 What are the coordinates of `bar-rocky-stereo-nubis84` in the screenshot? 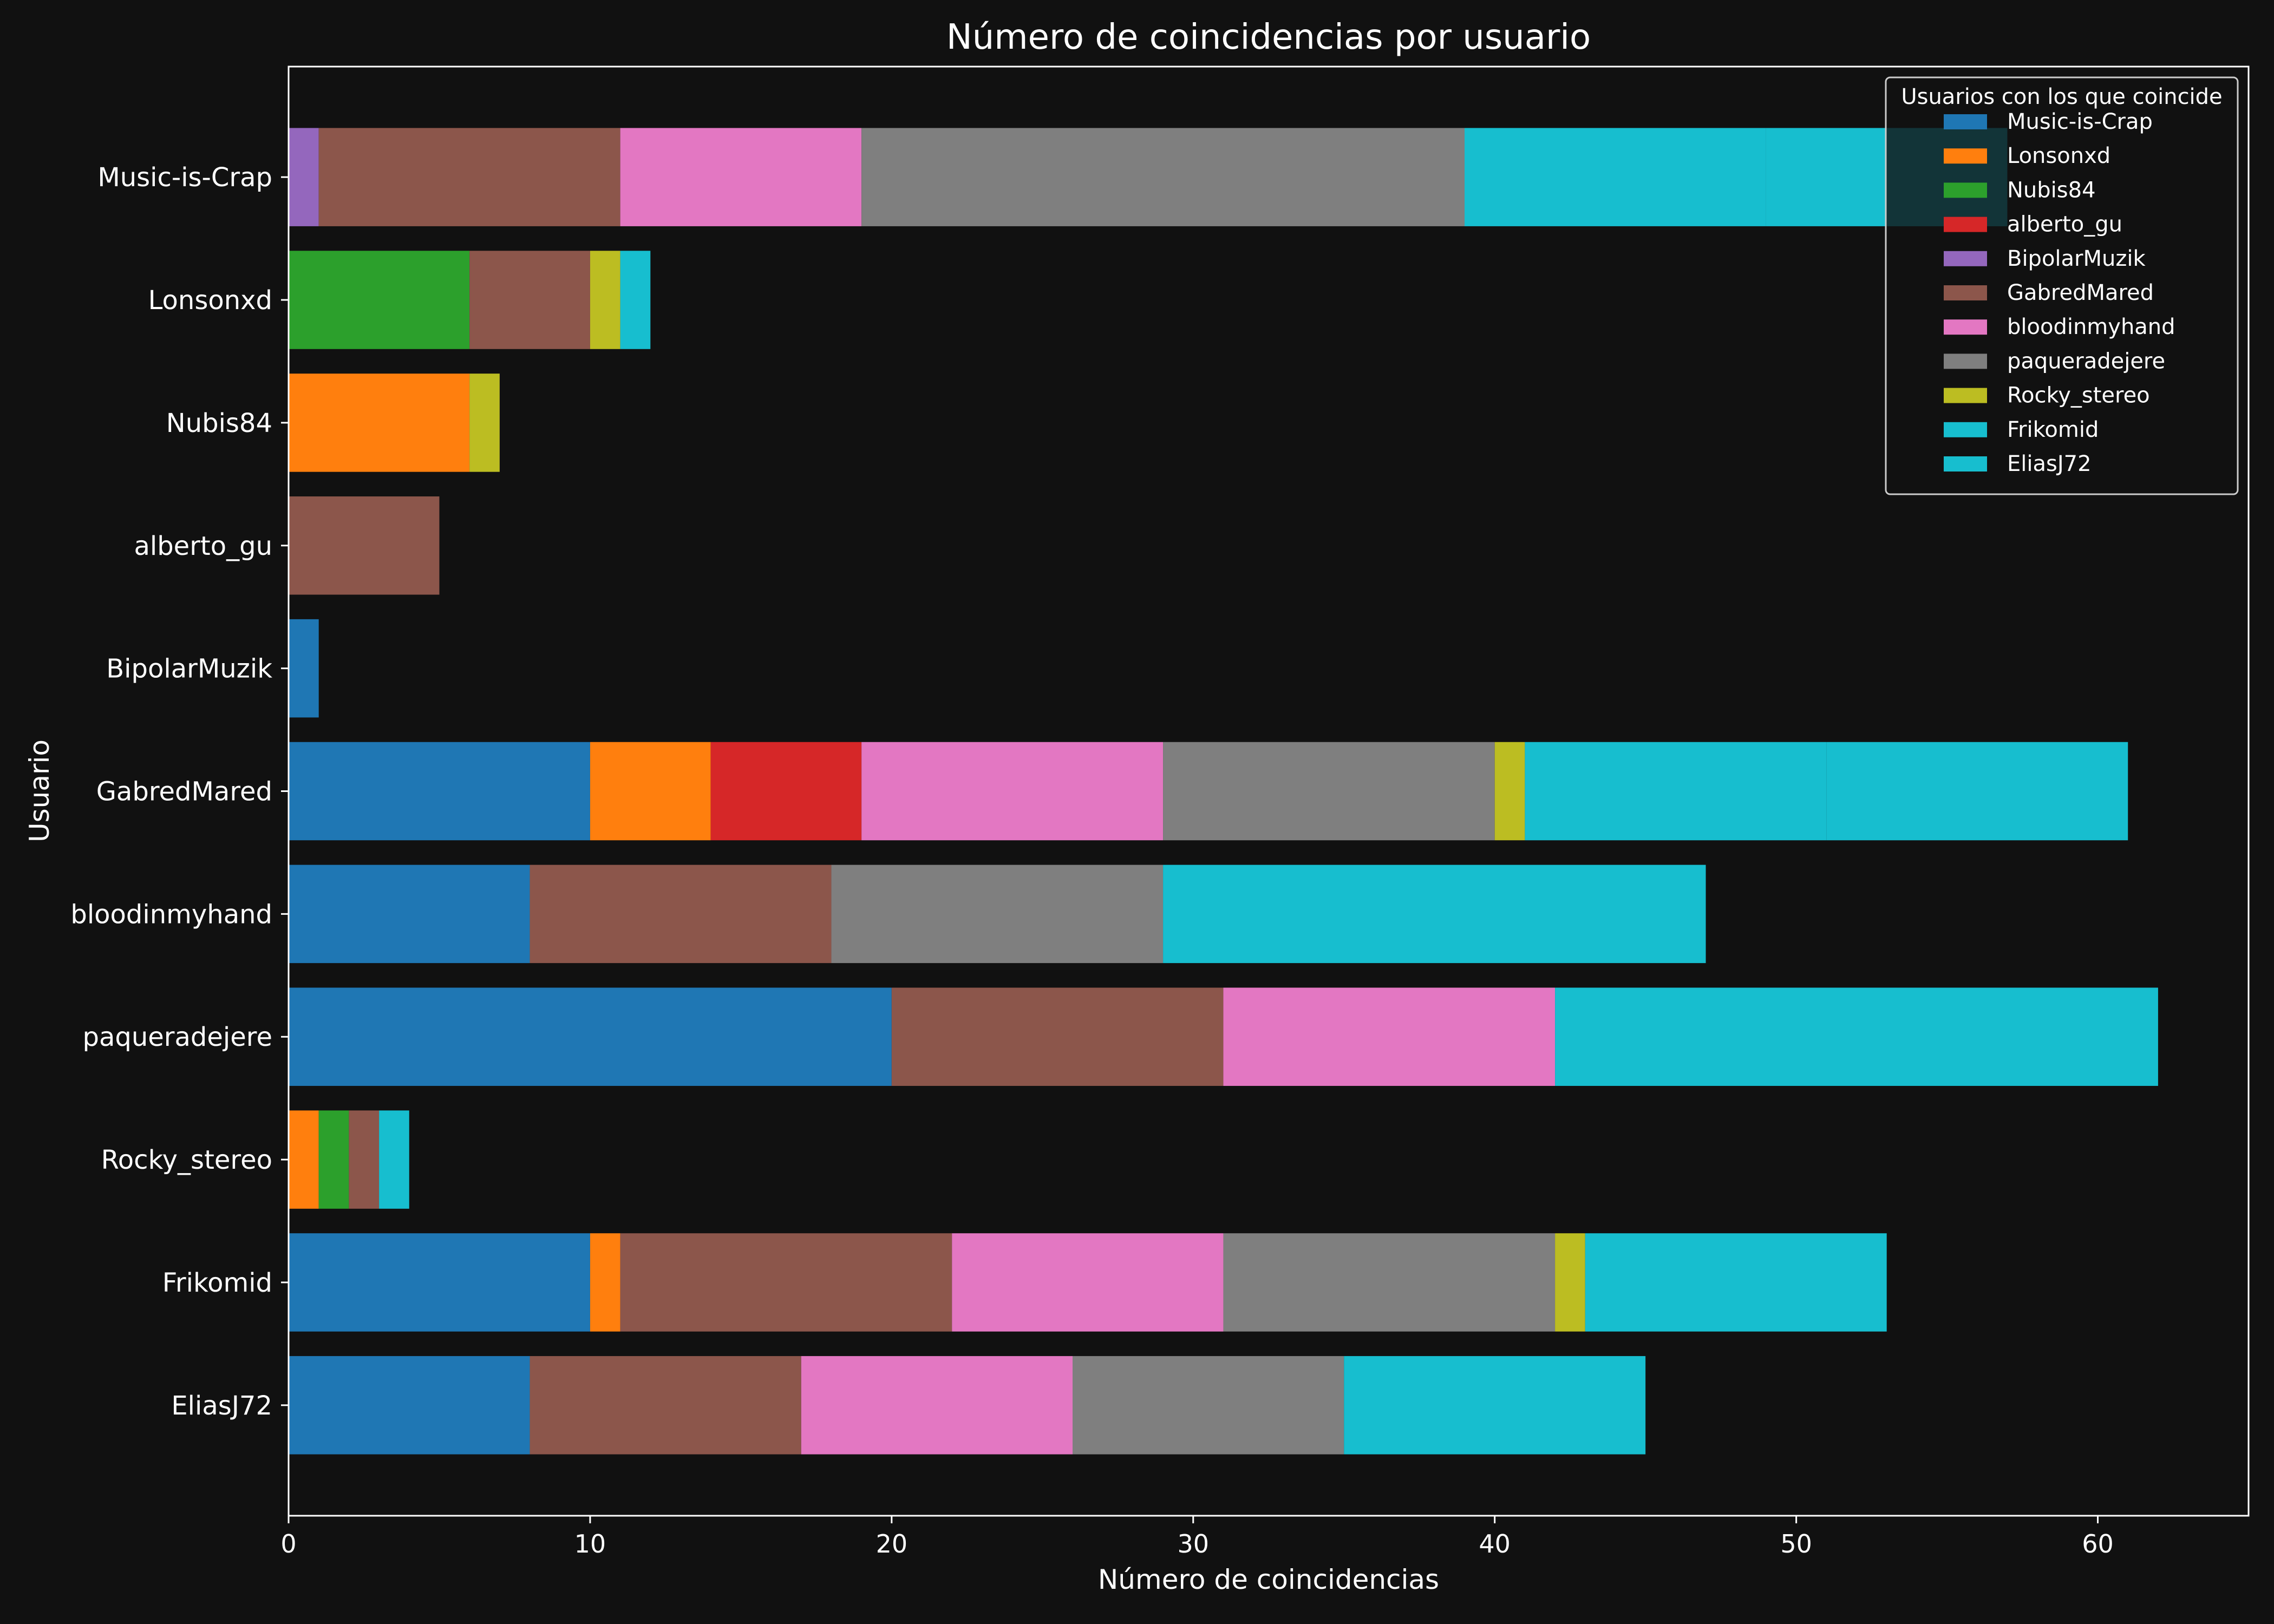 It's located at (334, 1160).